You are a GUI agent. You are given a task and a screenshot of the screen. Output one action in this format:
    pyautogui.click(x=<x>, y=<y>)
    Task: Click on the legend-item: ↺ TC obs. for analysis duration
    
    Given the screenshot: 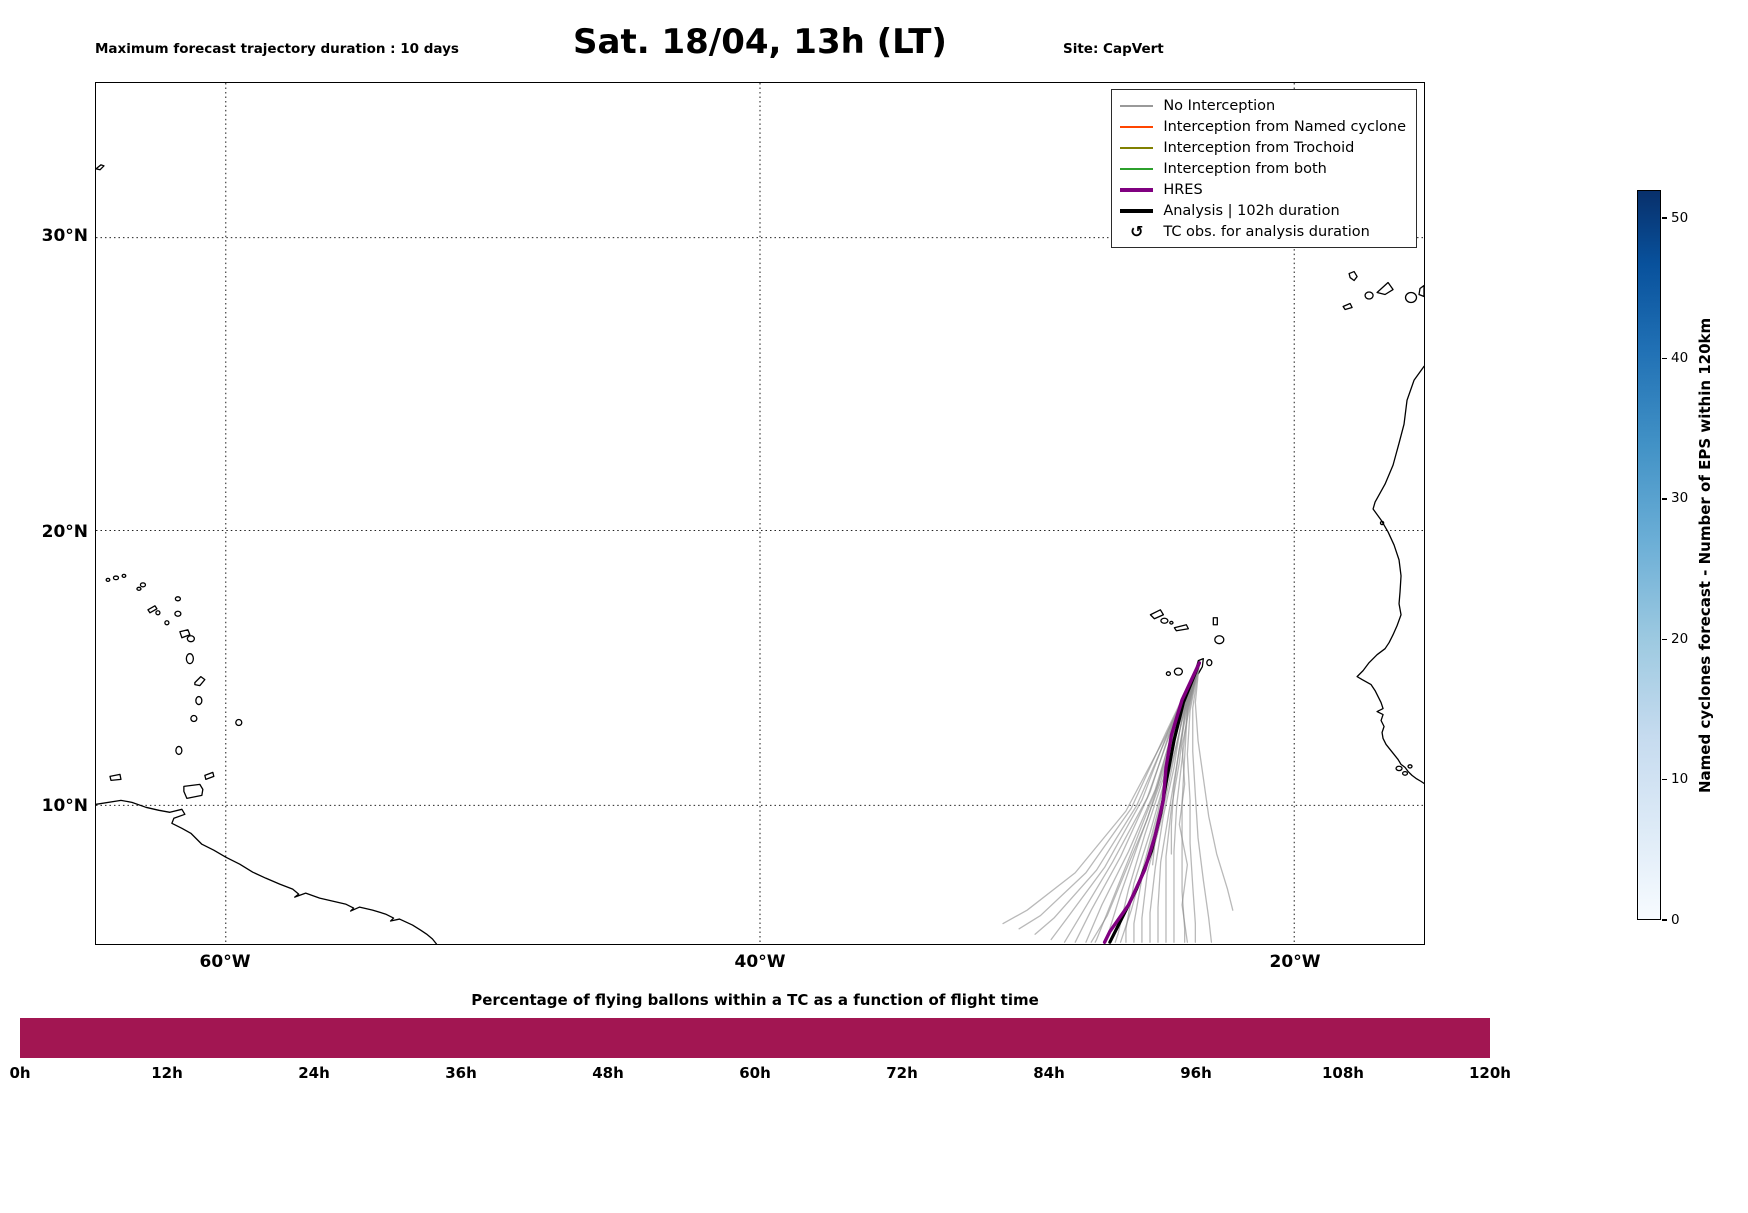 What is the action you would take?
    pyautogui.click(x=1263, y=231)
    